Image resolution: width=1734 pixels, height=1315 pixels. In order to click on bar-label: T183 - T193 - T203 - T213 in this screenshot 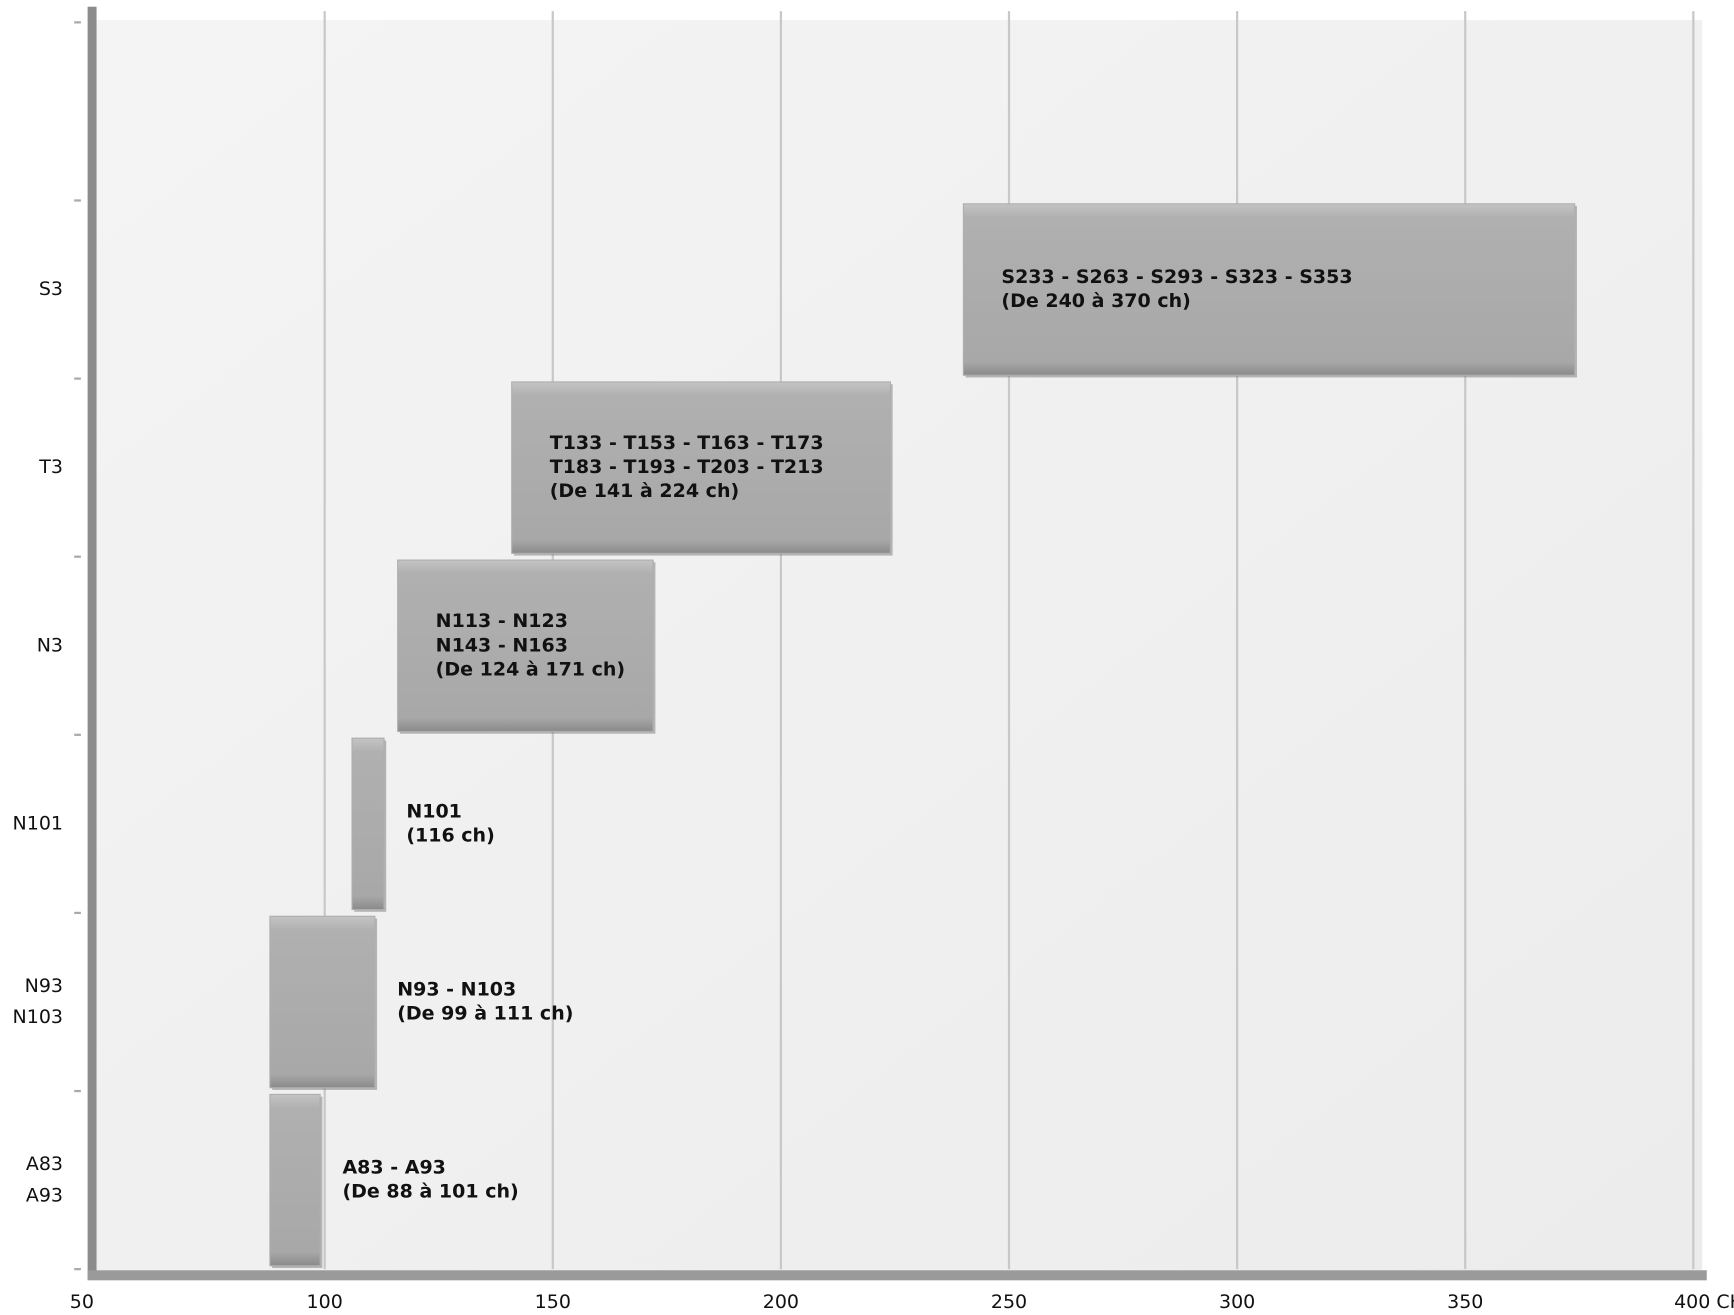, I will do `click(687, 467)`.